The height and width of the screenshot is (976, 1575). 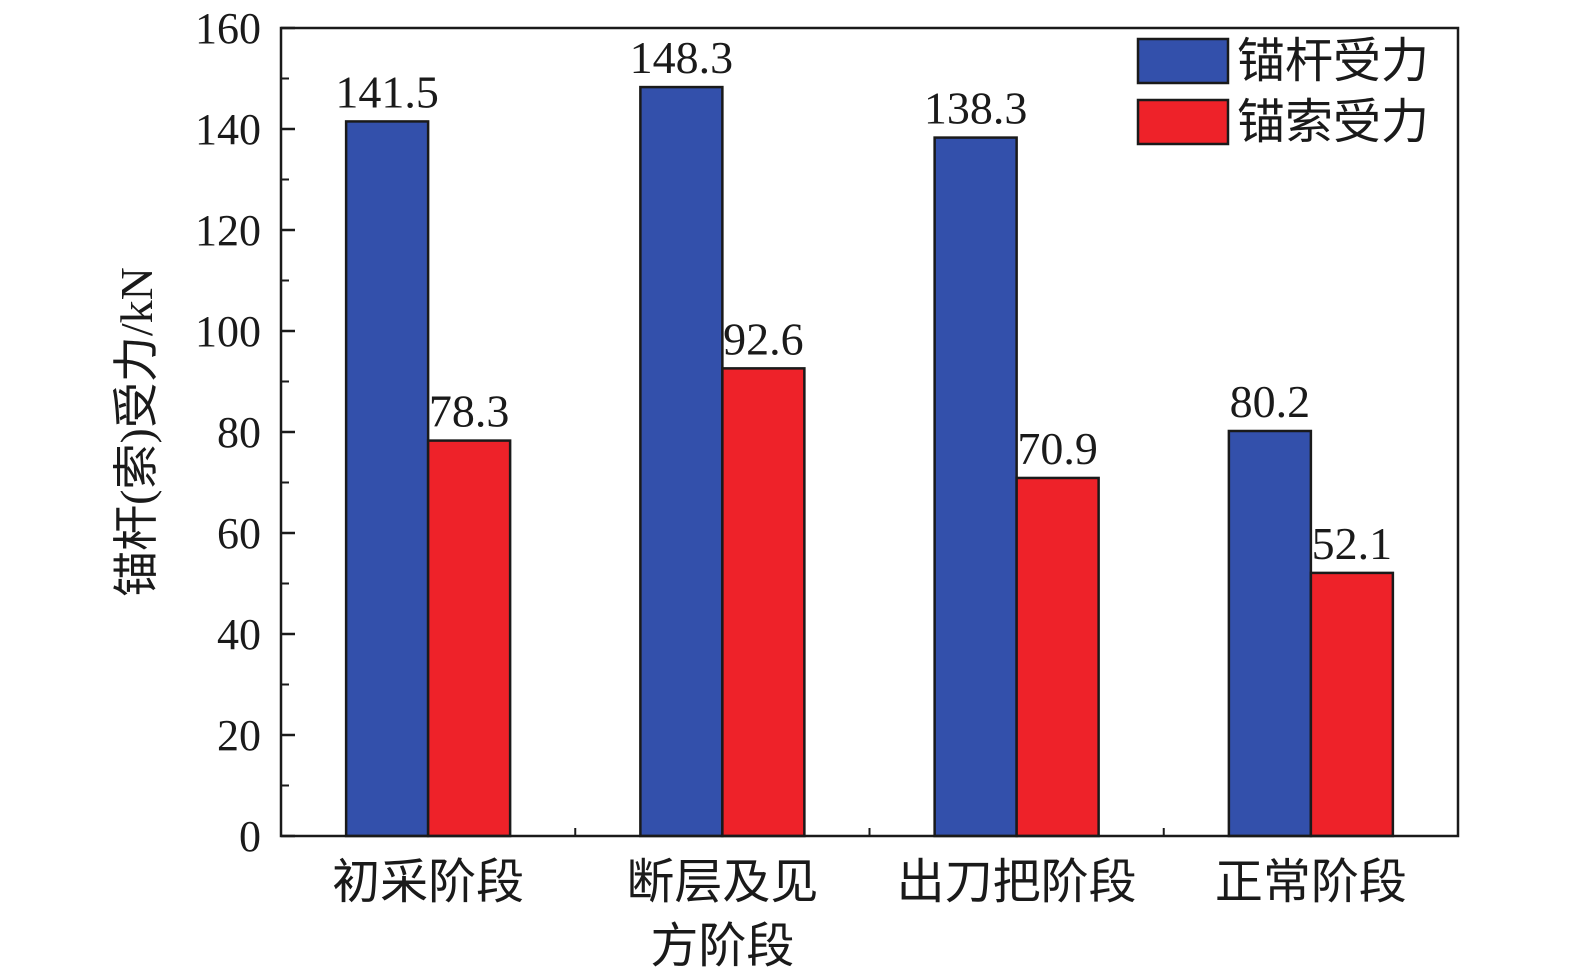 I want to click on data-label-cable-3: 70.9, so click(x=1057, y=448).